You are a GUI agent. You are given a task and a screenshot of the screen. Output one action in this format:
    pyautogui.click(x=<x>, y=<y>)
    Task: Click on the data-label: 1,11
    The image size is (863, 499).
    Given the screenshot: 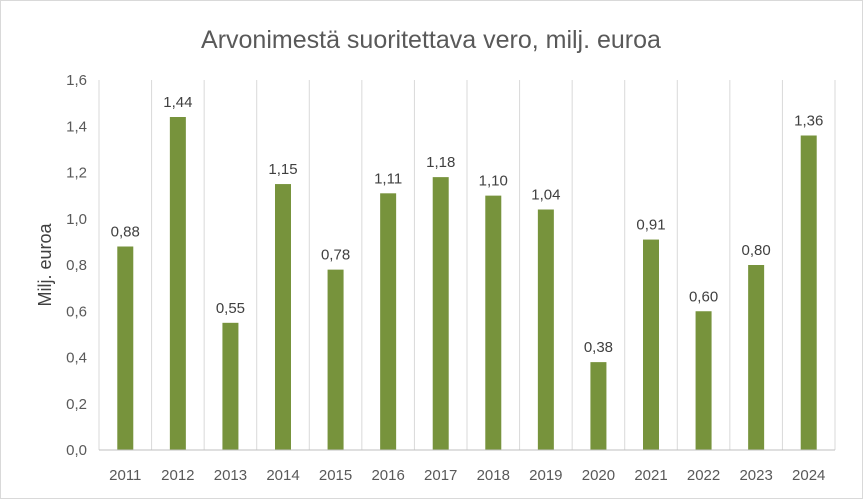 What is the action you would take?
    pyautogui.click(x=388, y=178)
    